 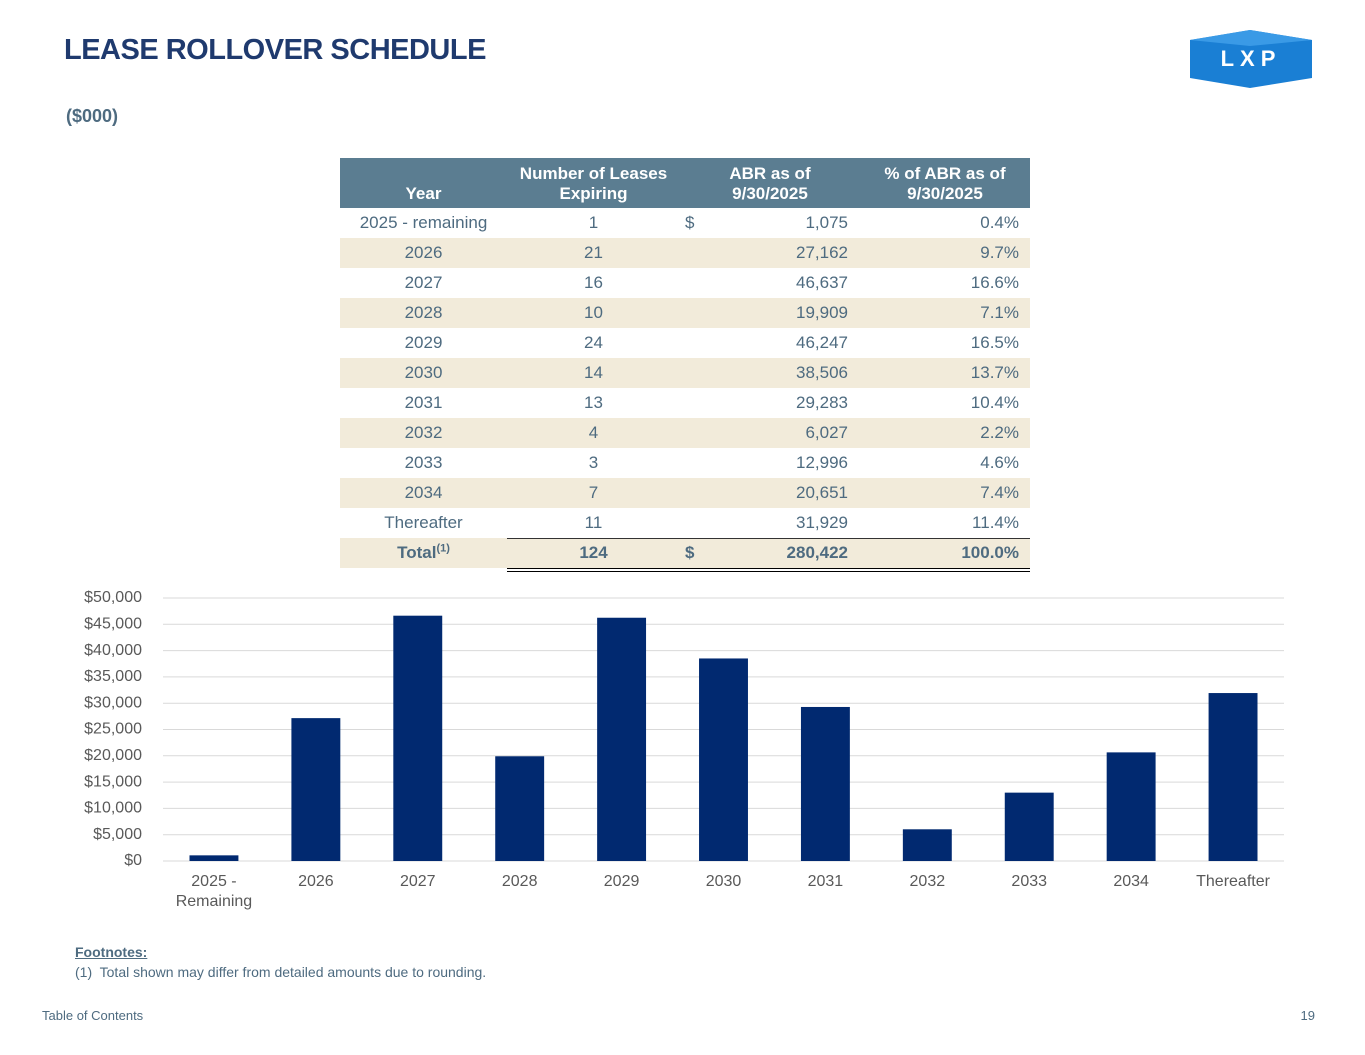 What do you see at coordinates (593, 552) in the screenshot?
I see `lease-count: 124` at bounding box center [593, 552].